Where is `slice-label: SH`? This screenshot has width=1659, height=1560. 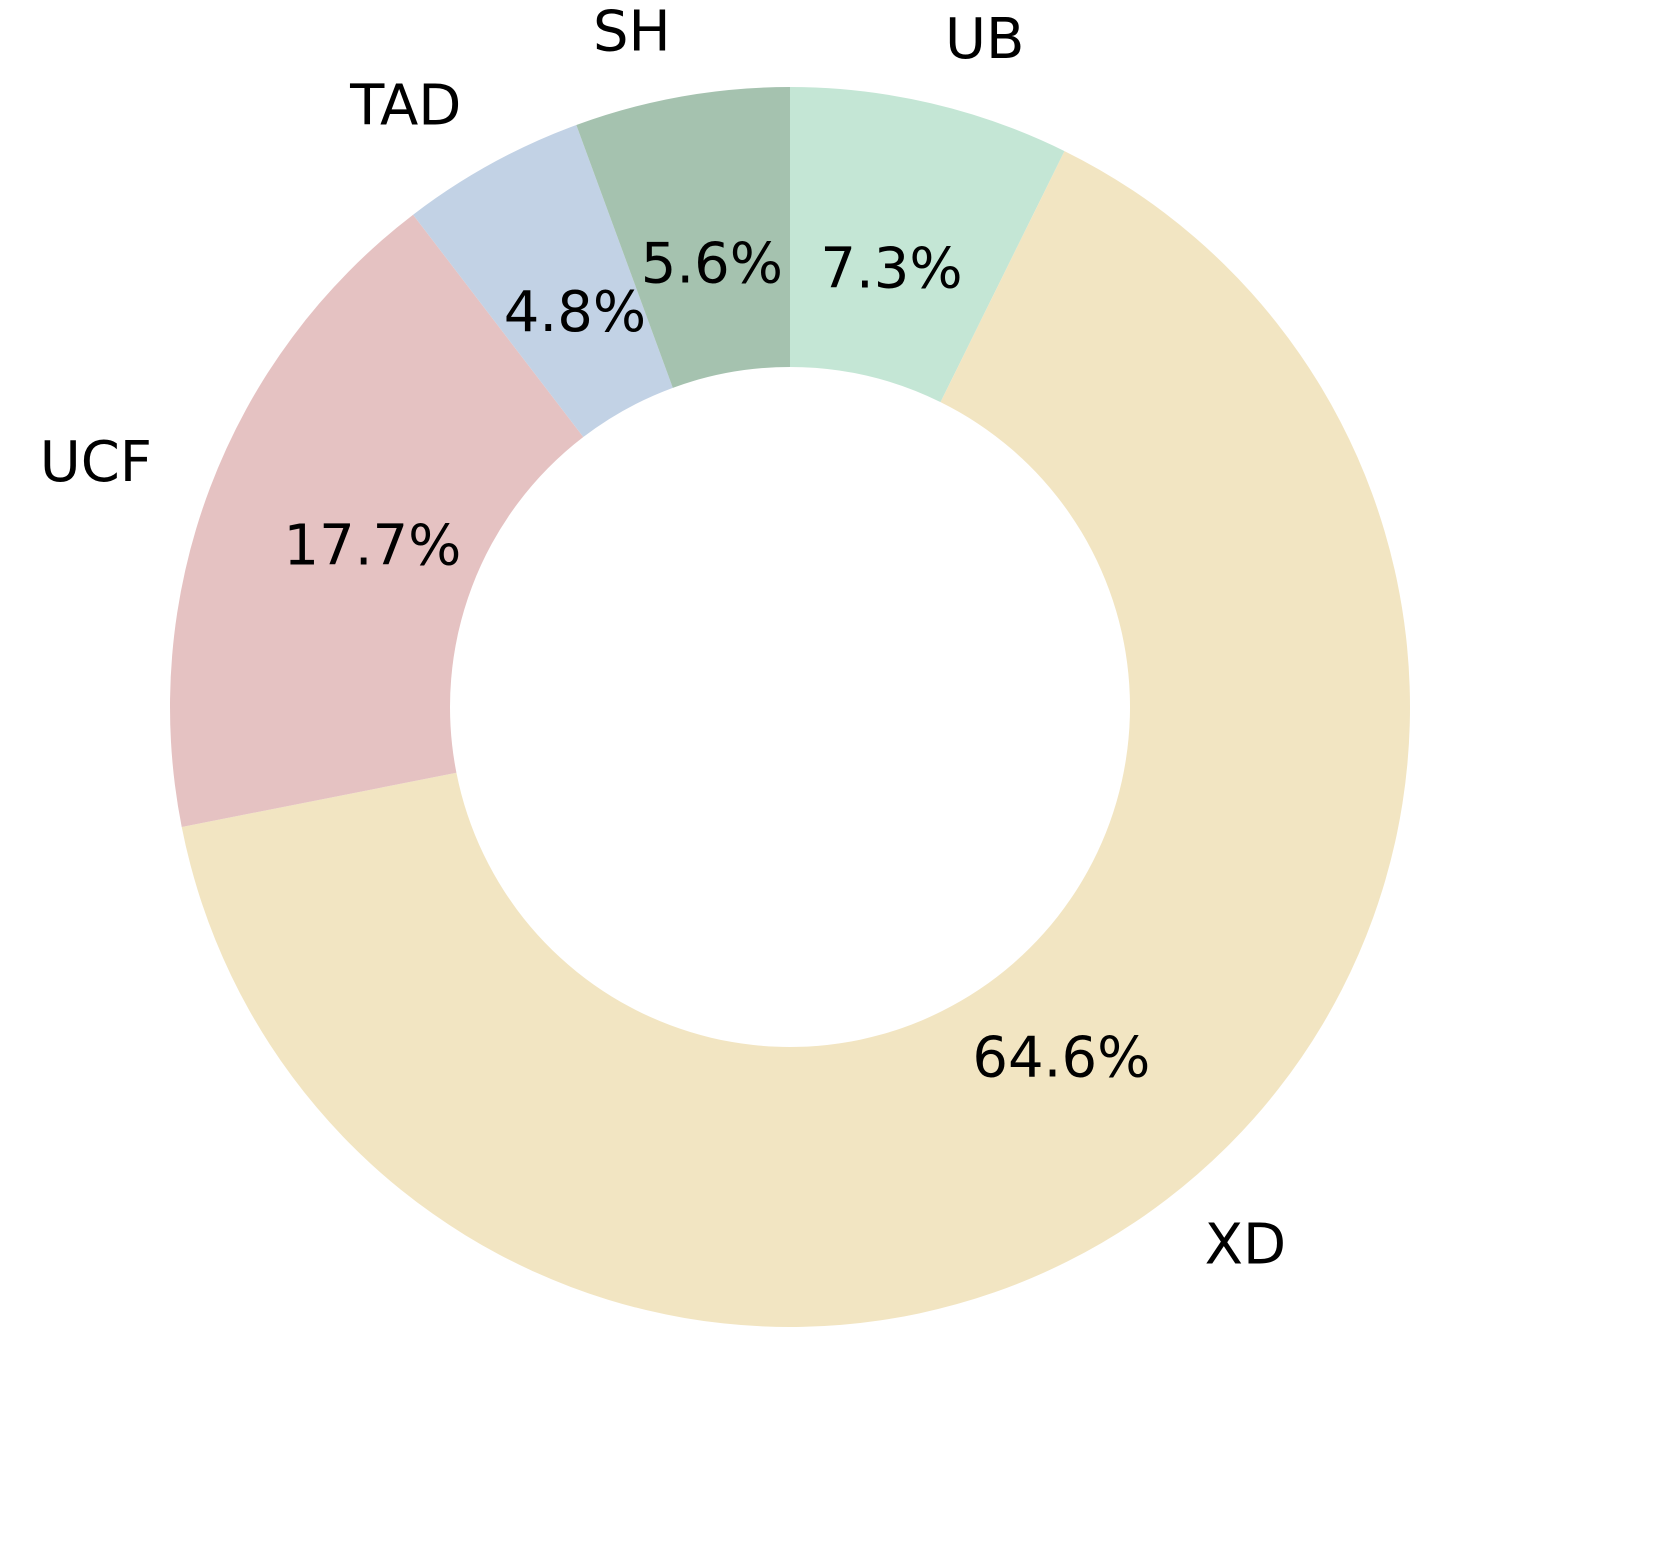
slice-label: SH is located at coordinates (632, 32).